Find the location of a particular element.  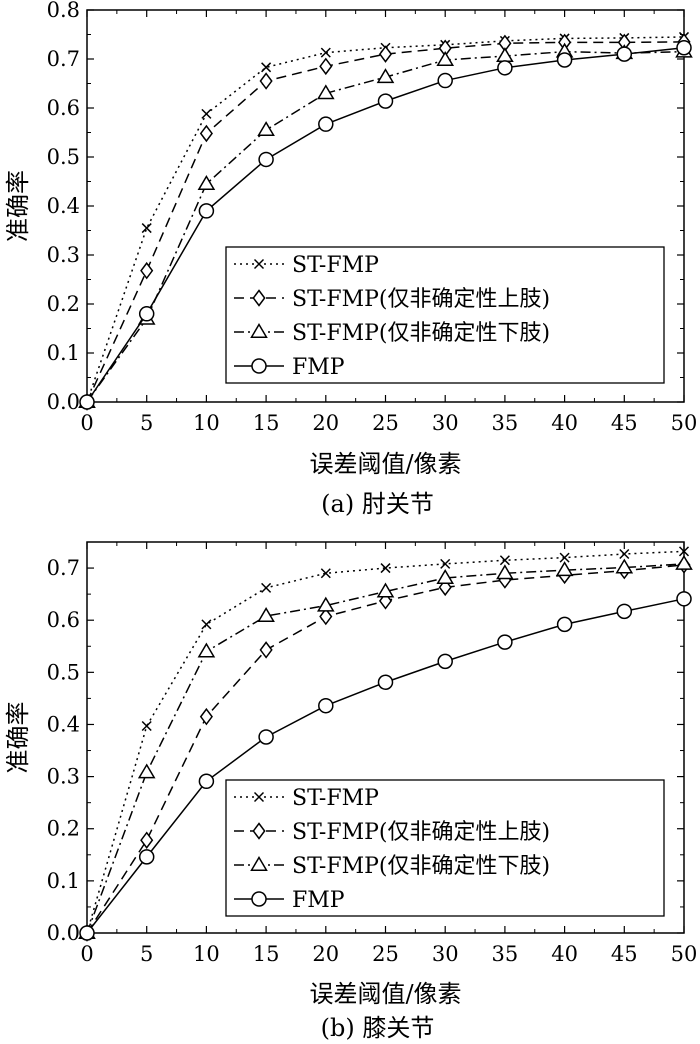

y-tick-label: 0.0 is located at coordinates (63, 933).